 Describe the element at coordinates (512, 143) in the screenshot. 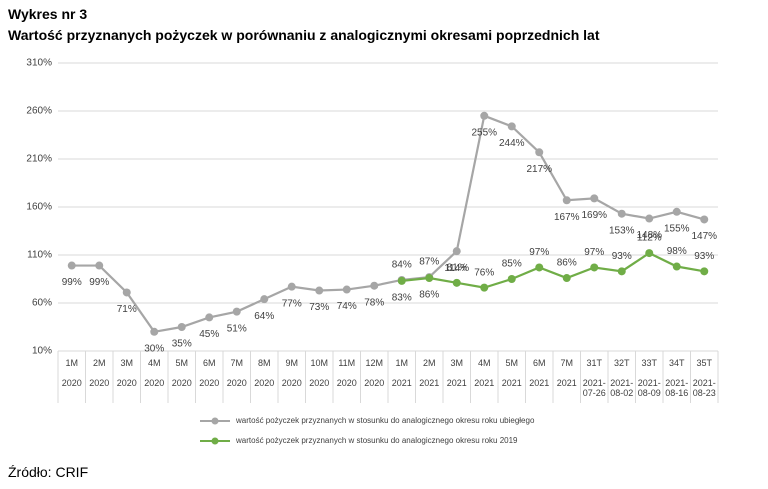

I see `data-label: 244%` at that location.